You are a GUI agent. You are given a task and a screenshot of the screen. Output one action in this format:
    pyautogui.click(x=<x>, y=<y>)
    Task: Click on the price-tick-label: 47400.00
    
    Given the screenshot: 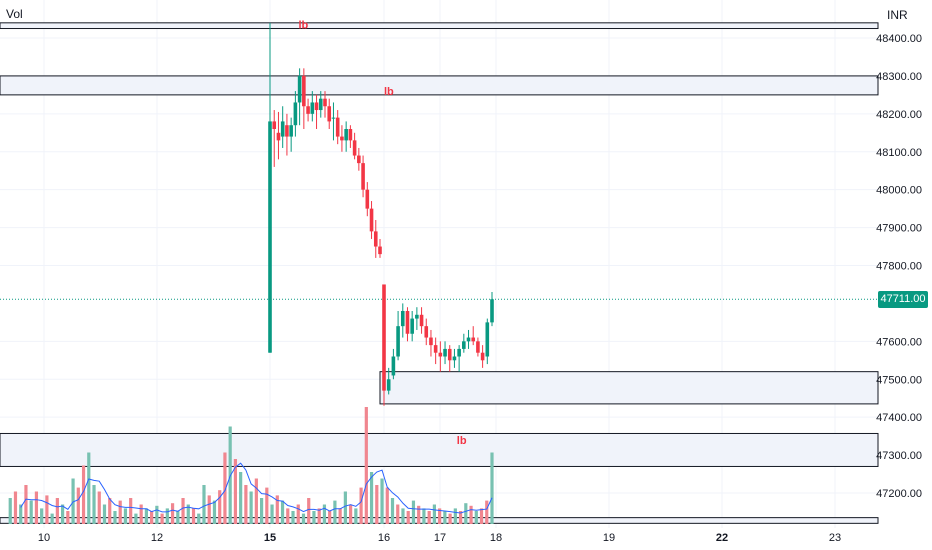 What is the action you would take?
    pyautogui.click(x=899, y=418)
    